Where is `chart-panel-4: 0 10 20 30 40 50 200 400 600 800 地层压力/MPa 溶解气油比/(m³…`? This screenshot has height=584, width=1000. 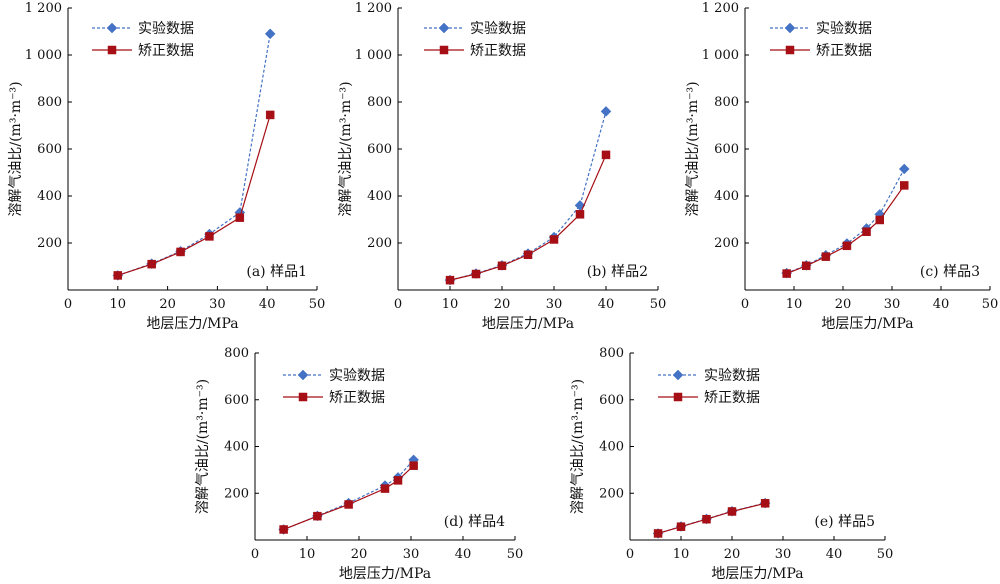 chart-panel-4: 0 10 20 30 40 50 200 400 600 800 地层压力/MPa 溶解气油比/(m³… is located at coordinates (359, 464).